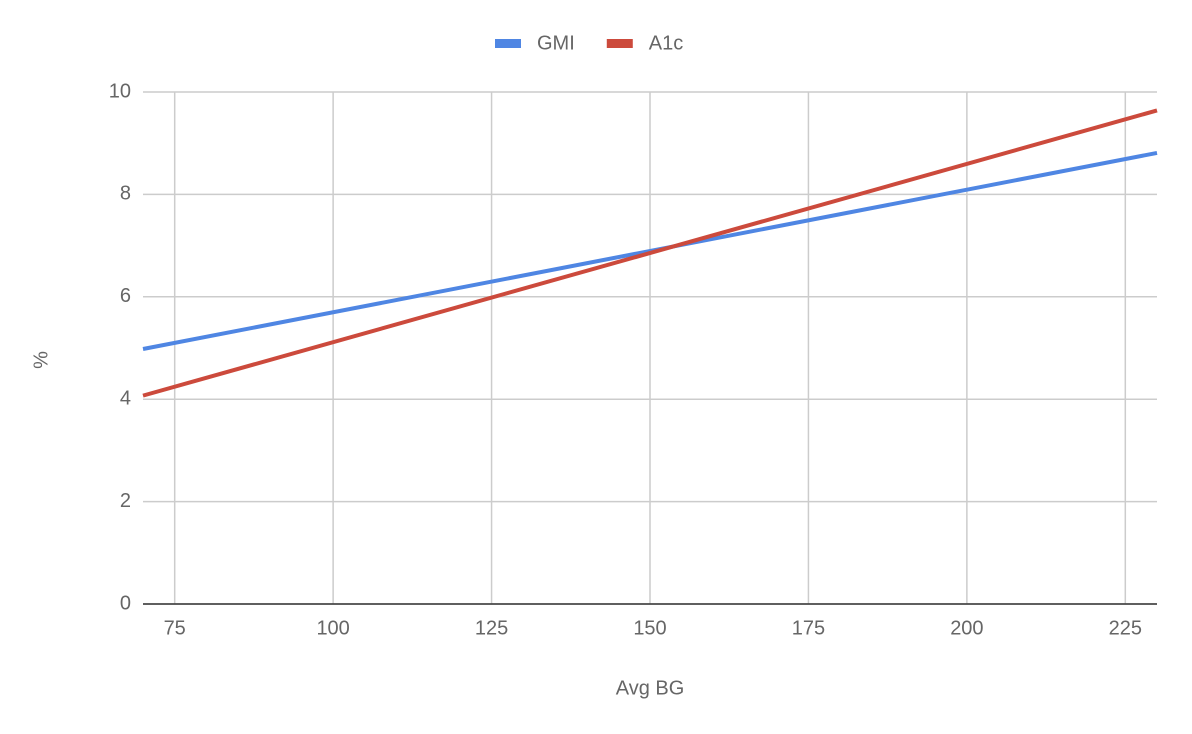 The width and height of the screenshot is (1192, 734). What do you see at coordinates (125, 398) in the screenshot?
I see `y-tick-label: 4` at bounding box center [125, 398].